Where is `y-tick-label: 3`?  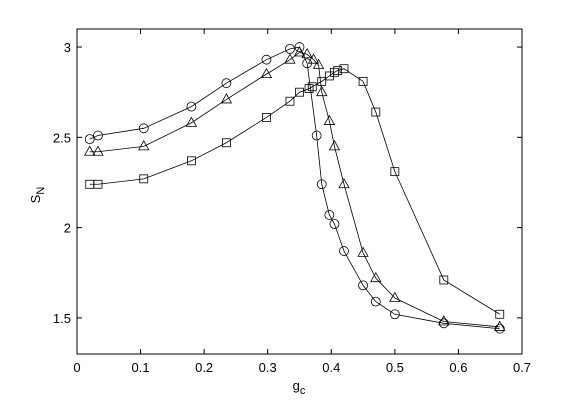 y-tick-label: 3 is located at coordinates (67, 47).